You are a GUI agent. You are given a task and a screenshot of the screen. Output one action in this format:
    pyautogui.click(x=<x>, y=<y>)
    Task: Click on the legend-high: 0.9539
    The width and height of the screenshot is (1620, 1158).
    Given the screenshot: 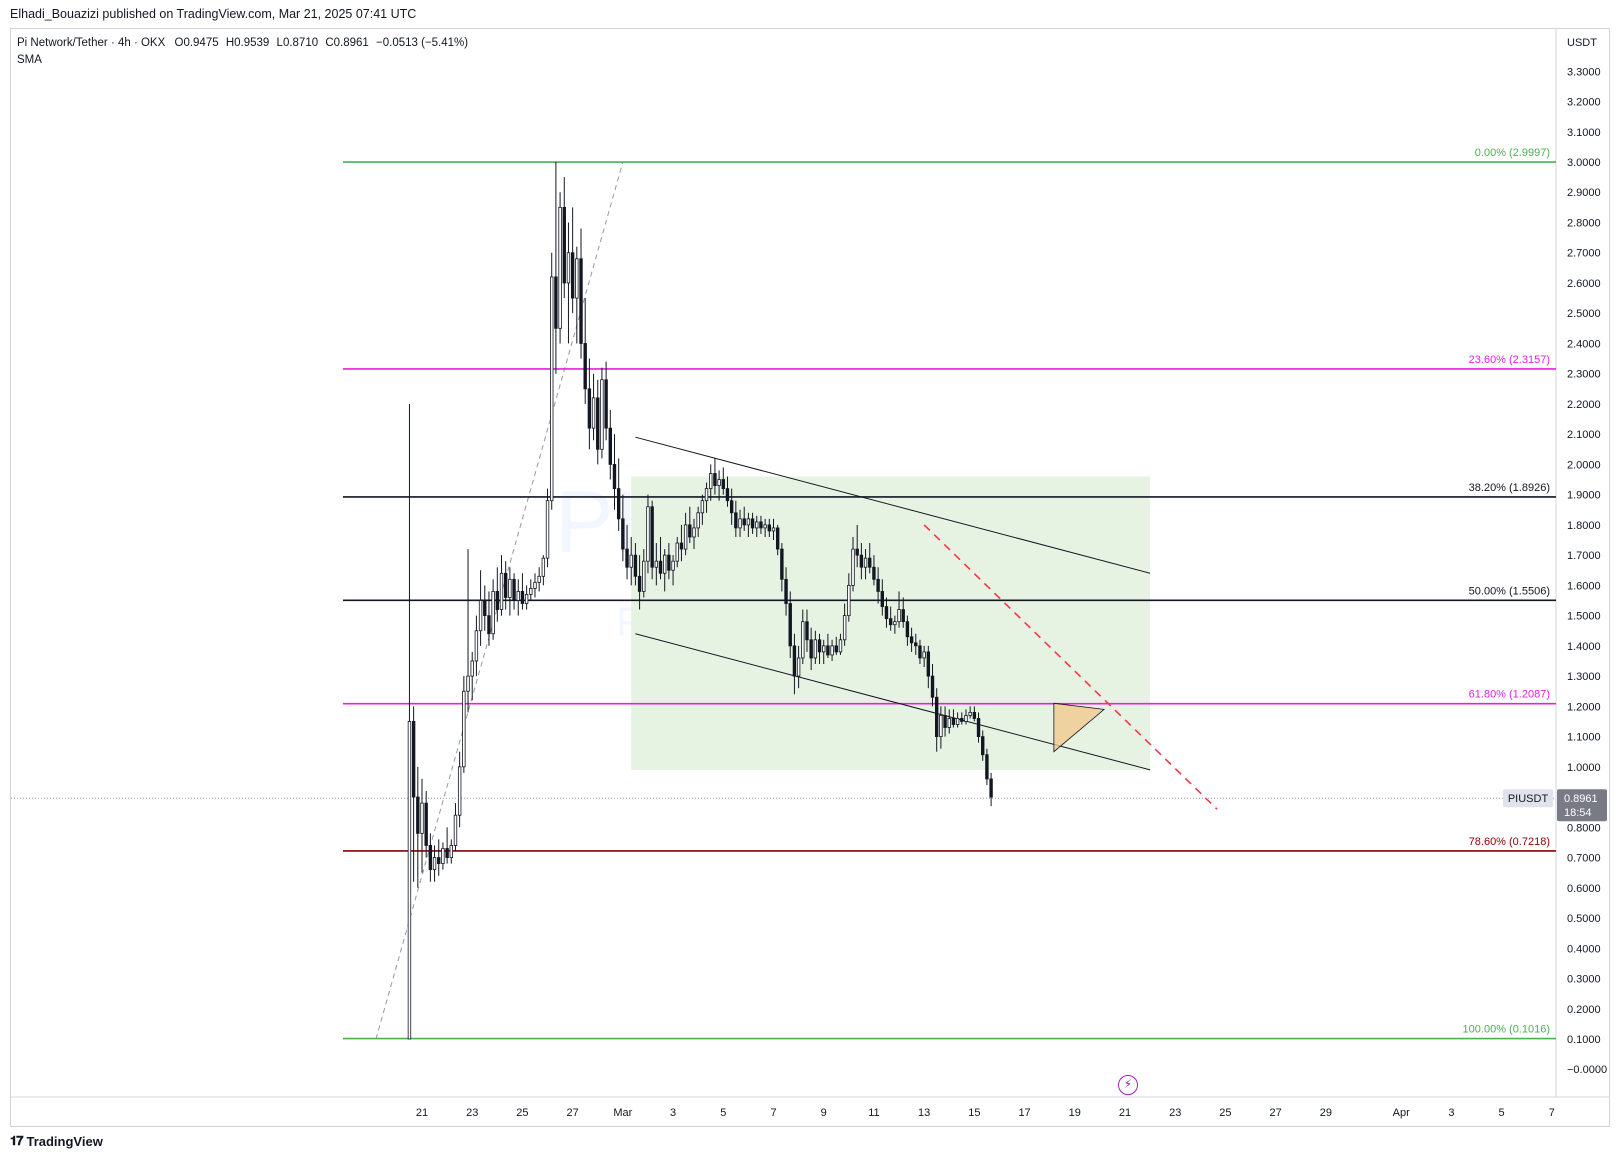 What is the action you would take?
    pyautogui.click(x=252, y=43)
    